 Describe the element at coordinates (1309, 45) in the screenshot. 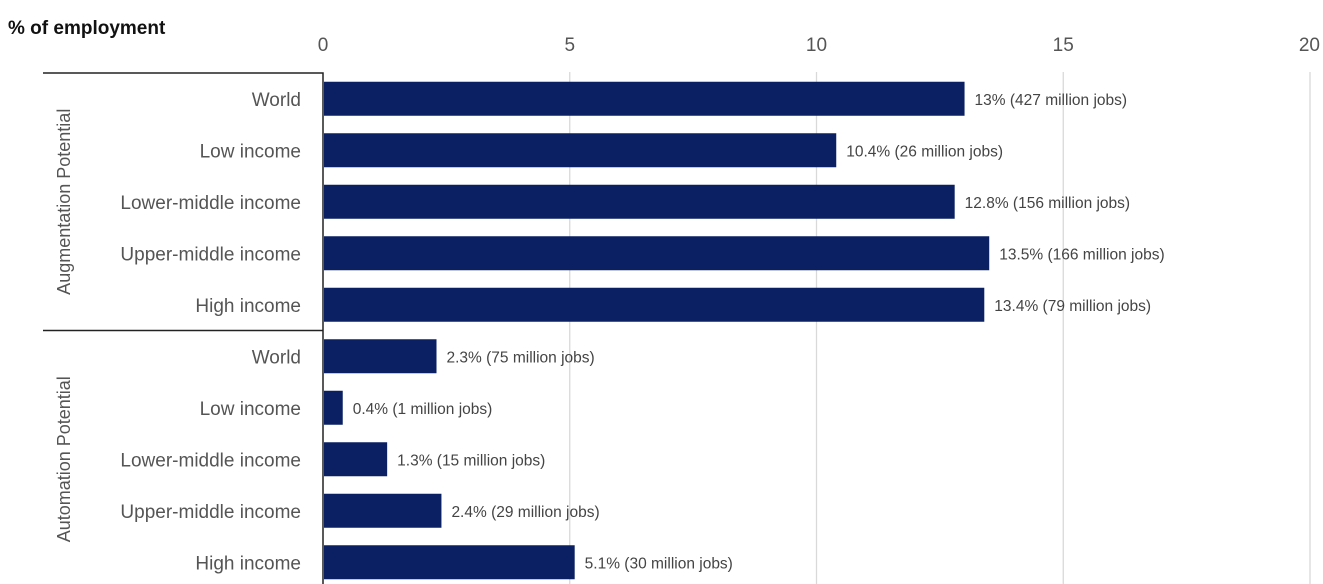

I see `x-tick-label: 20` at that location.